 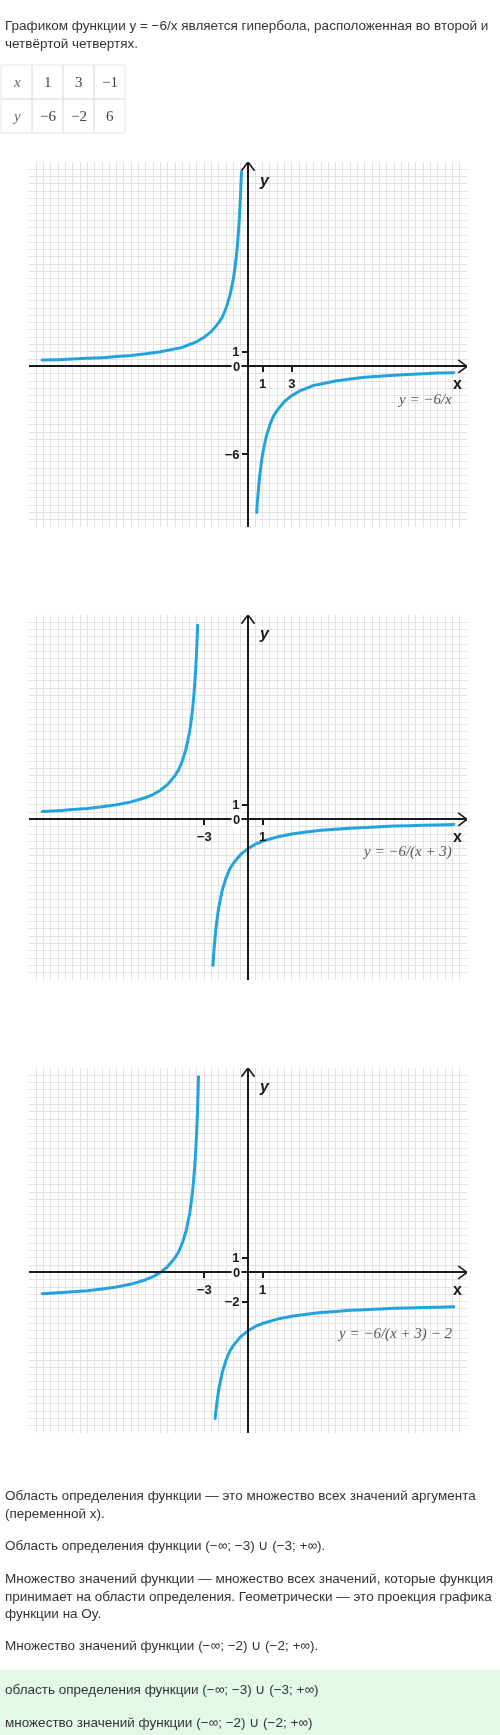 What do you see at coordinates (16, 116) in the screenshot?
I see `text: y` at bounding box center [16, 116].